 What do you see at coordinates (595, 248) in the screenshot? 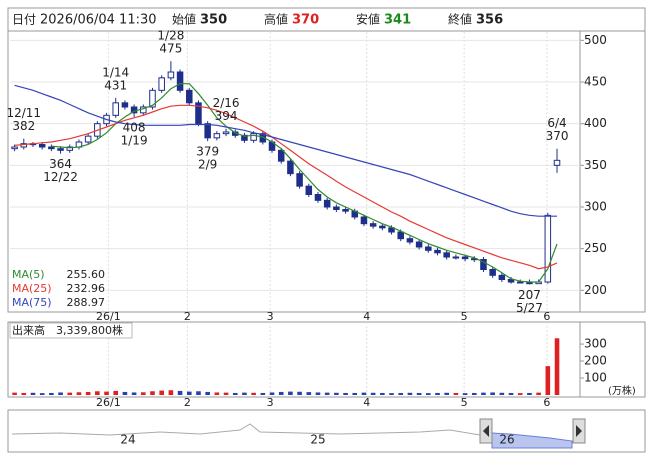
I see `y-tick-label: 250` at bounding box center [595, 248].